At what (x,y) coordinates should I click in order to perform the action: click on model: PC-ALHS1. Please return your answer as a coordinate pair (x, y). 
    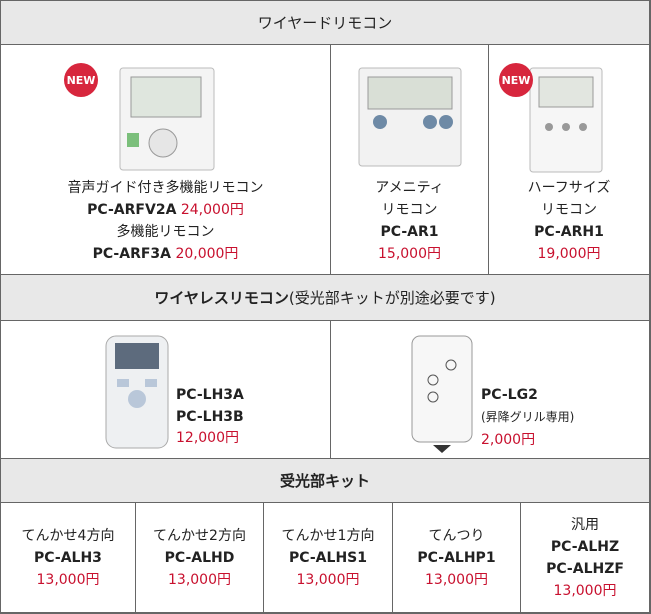
    Looking at the image, I should click on (328, 558).